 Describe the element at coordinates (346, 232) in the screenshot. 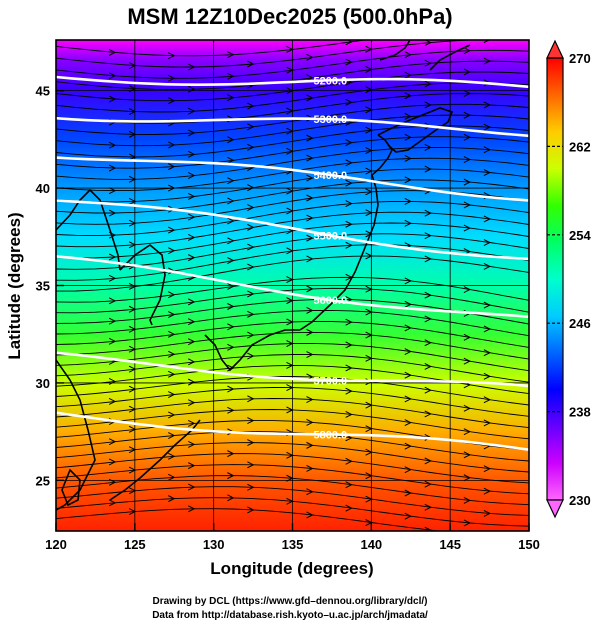

I see `coastline-japan` at that location.